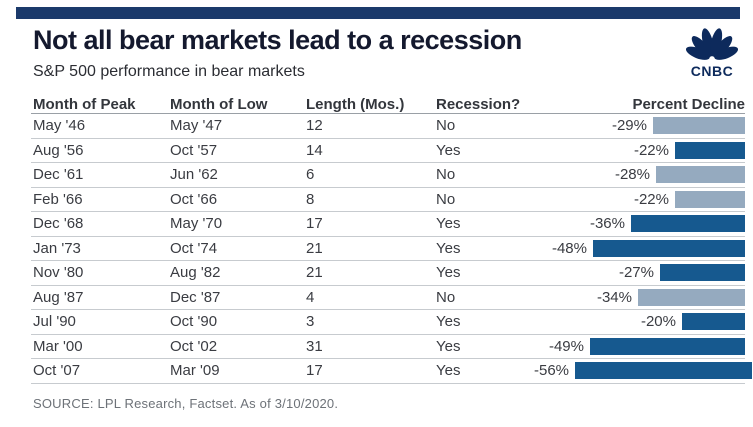  Describe the element at coordinates (552, 371) in the screenshot. I see `decline-value-label: -56%` at that location.